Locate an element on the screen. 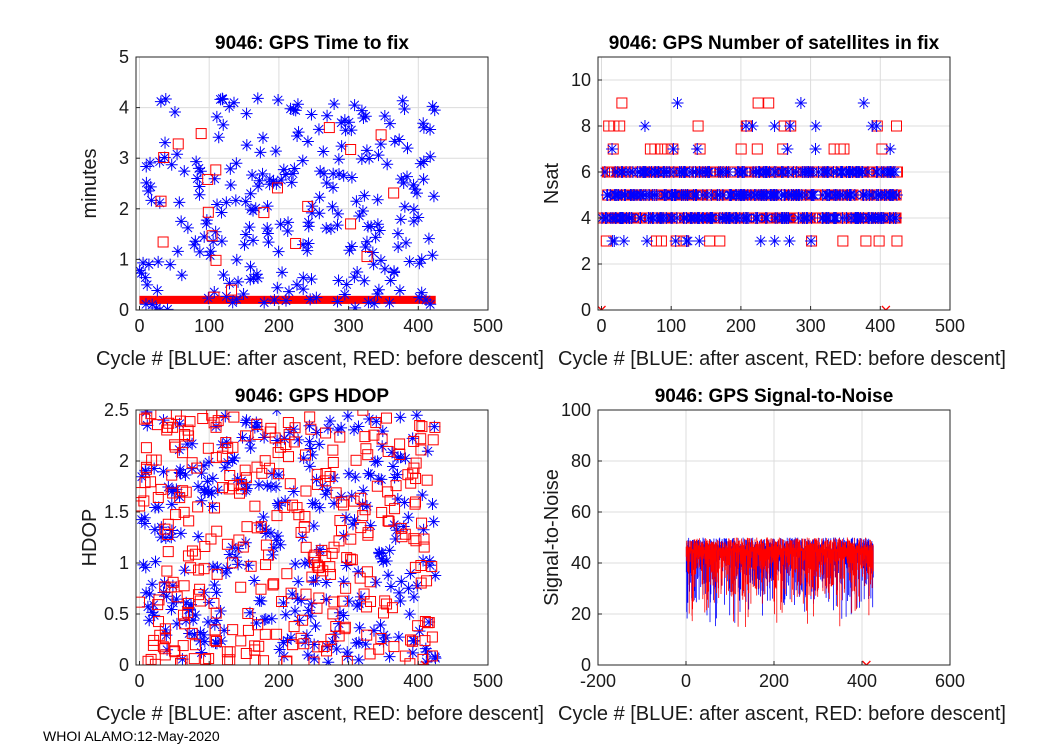 The height and width of the screenshot is (750, 1050). y-tick-label: 100 is located at coordinates (576, 410).